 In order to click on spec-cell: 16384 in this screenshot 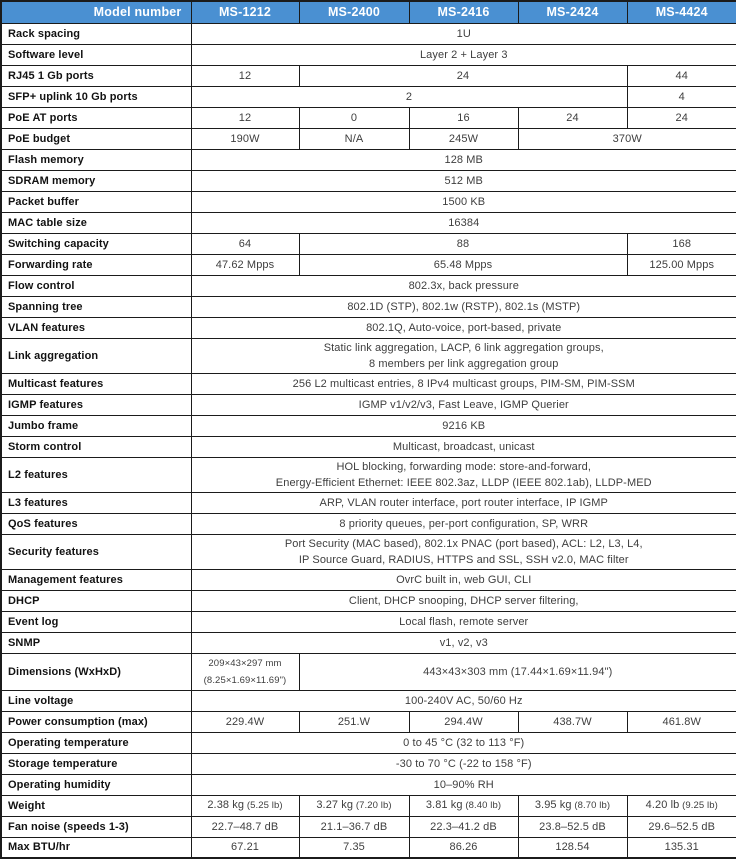, I will do `click(463, 222)`.